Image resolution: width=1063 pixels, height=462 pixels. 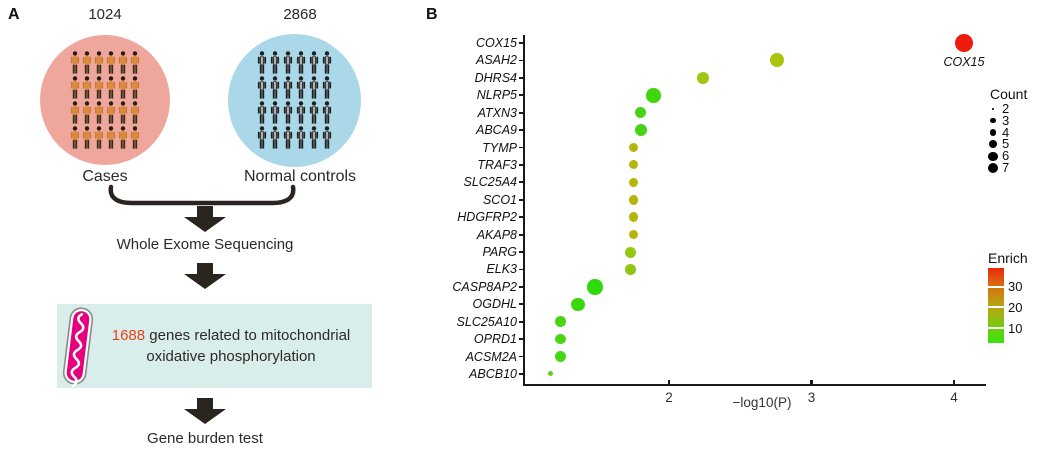 What do you see at coordinates (294, 100) in the screenshot?
I see `controls-circle` at bounding box center [294, 100].